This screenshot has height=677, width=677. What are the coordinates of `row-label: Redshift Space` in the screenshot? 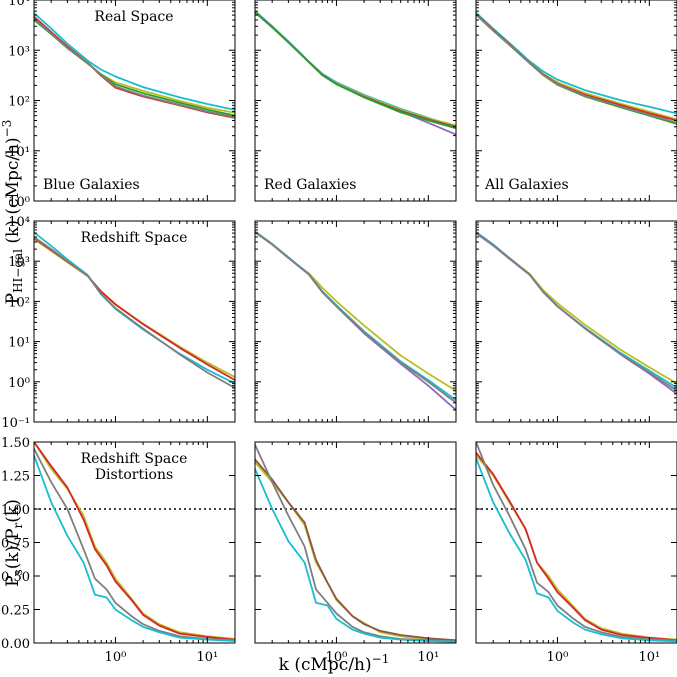 It's located at (134, 238).